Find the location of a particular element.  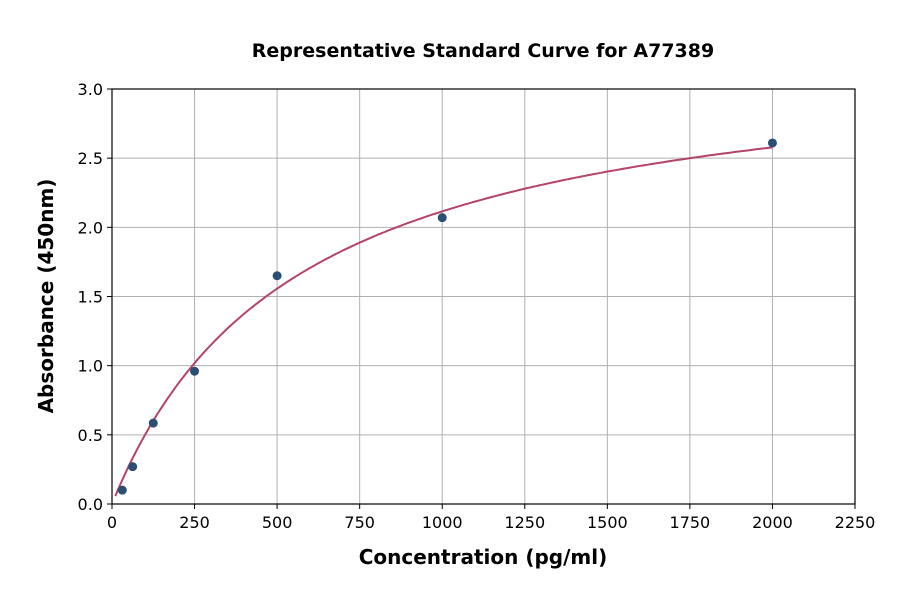

x-tick-label: 2000 is located at coordinates (772, 522).